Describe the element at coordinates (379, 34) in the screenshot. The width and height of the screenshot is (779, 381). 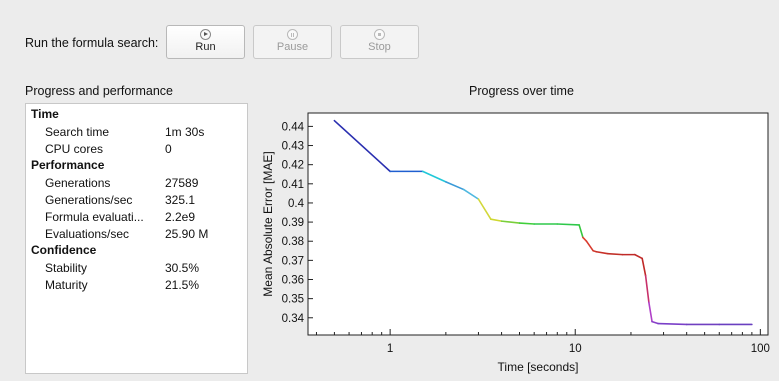
I see `stop-icon` at that location.